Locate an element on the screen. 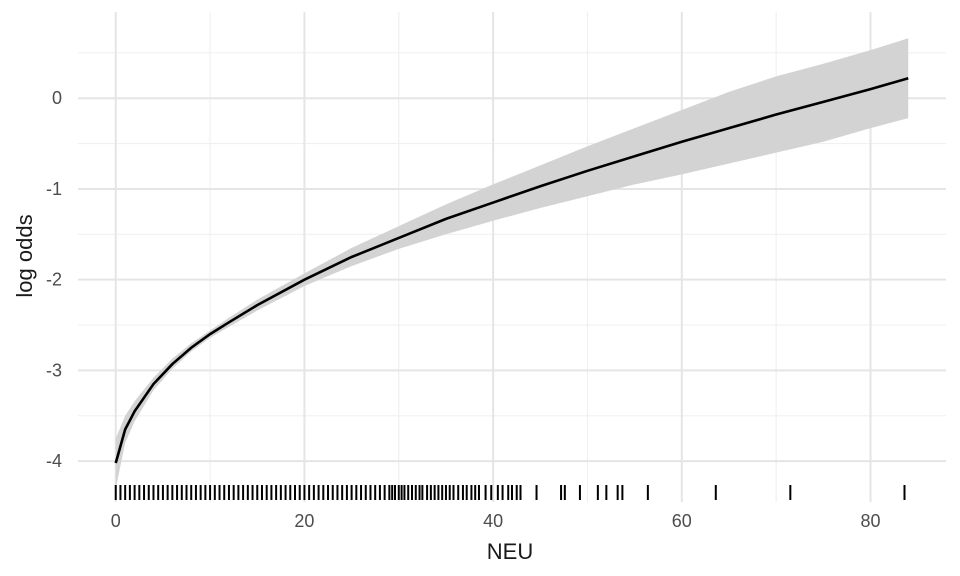 The image size is (960, 576). x-tick-label-2: 40 is located at coordinates (493, 521).